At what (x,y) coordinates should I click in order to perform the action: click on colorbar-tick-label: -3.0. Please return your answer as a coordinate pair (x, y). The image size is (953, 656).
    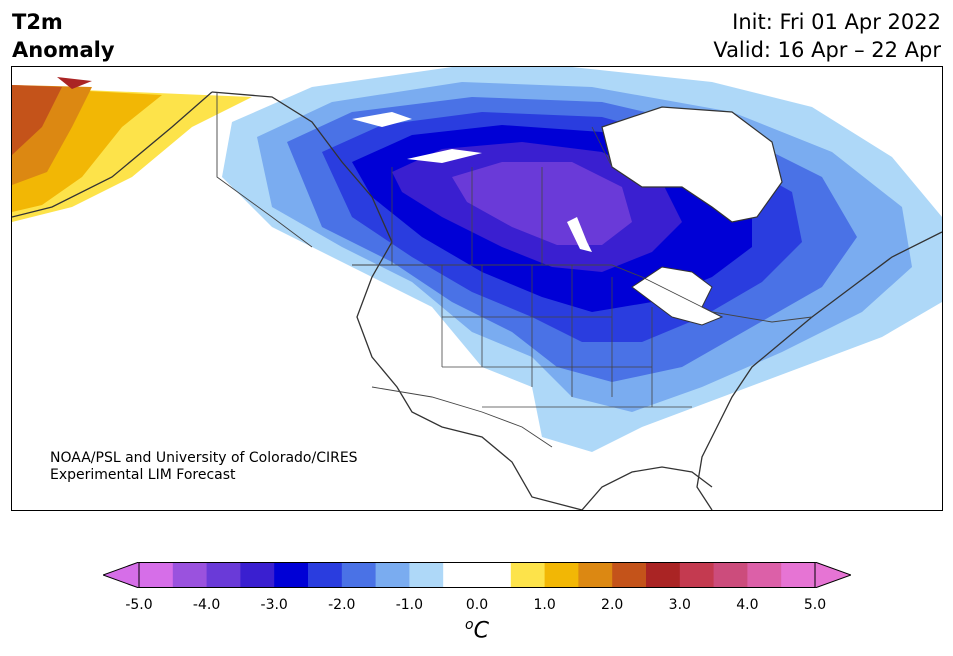
    Looking at the image, I should click on (274, 605).